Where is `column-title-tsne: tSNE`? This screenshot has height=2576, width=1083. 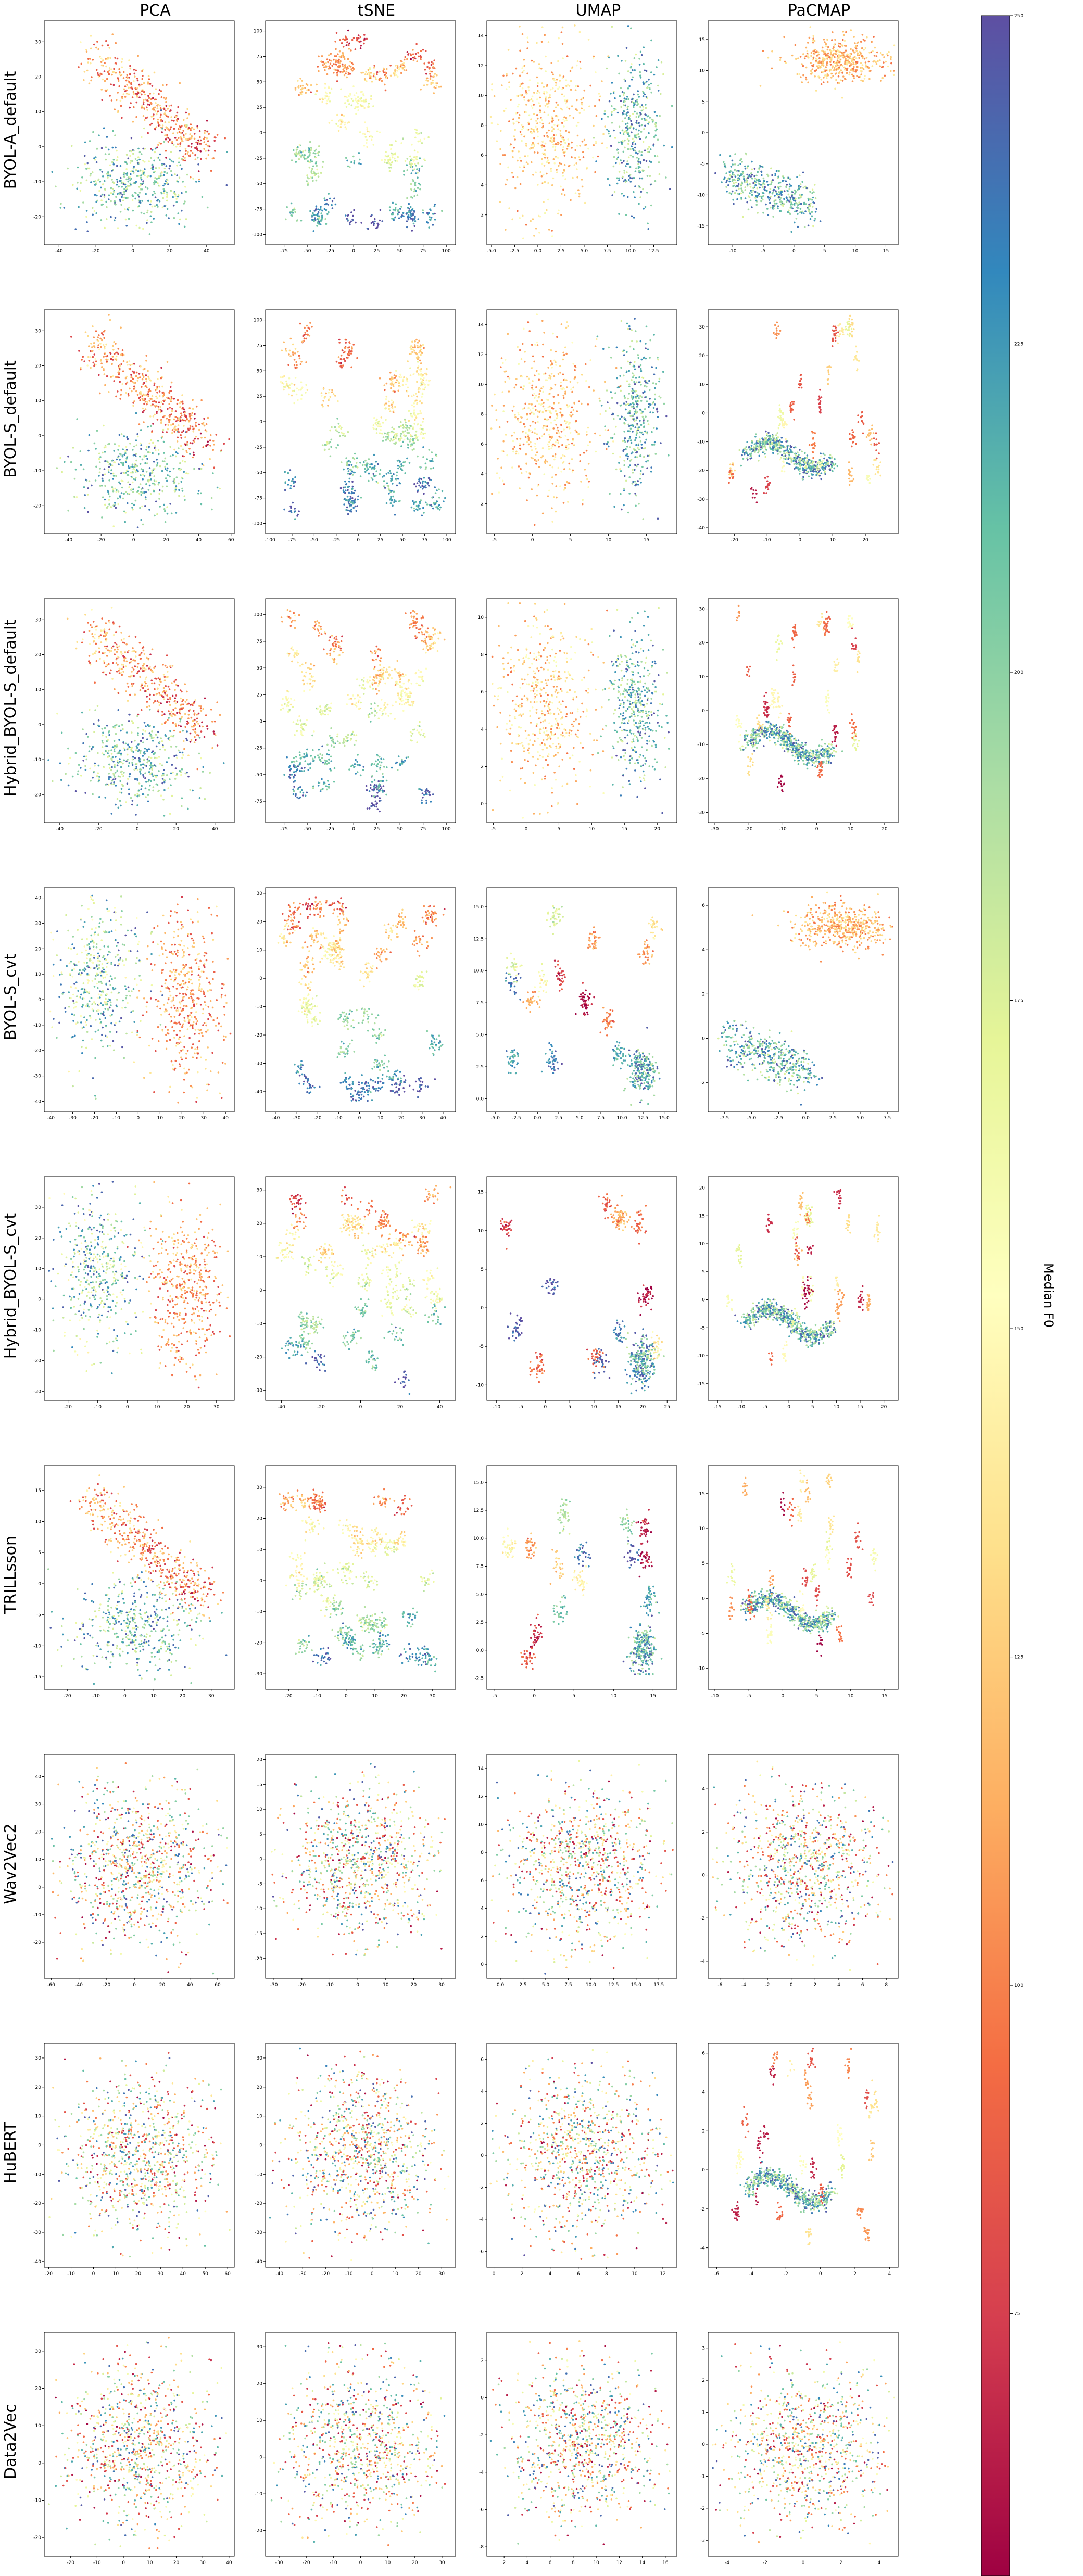 column-title-tsne: tSNE is located at coordinates (377, 11).